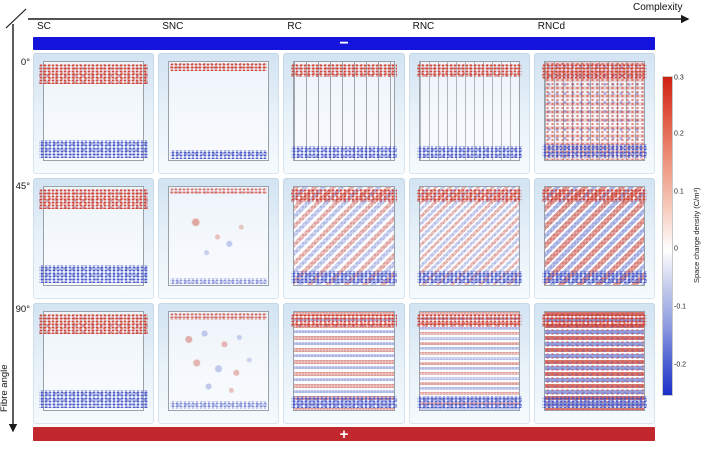 This screenshot has height=469, width=706. Describe the element at coordinates (22, 186) in the screenshot. I see `row-label-45deg: 45°` at that location.